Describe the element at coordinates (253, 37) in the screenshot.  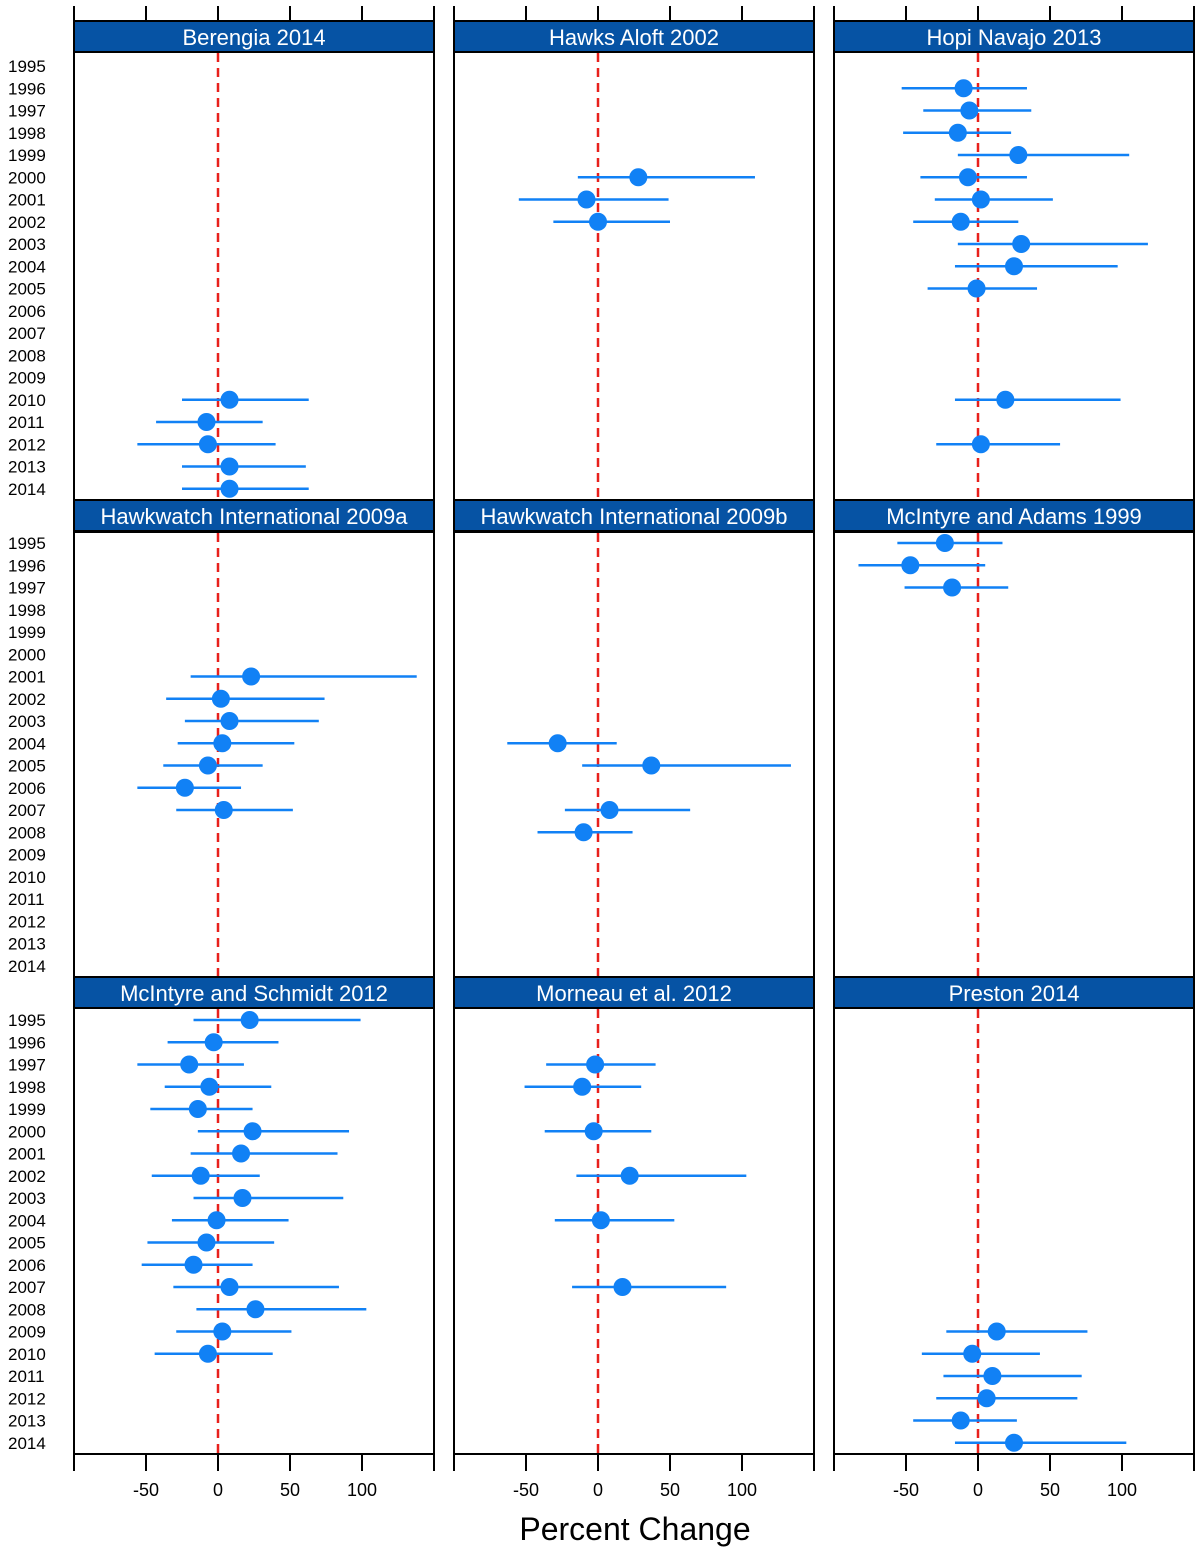
I see `panel-title: Berengia 2014` at that location.